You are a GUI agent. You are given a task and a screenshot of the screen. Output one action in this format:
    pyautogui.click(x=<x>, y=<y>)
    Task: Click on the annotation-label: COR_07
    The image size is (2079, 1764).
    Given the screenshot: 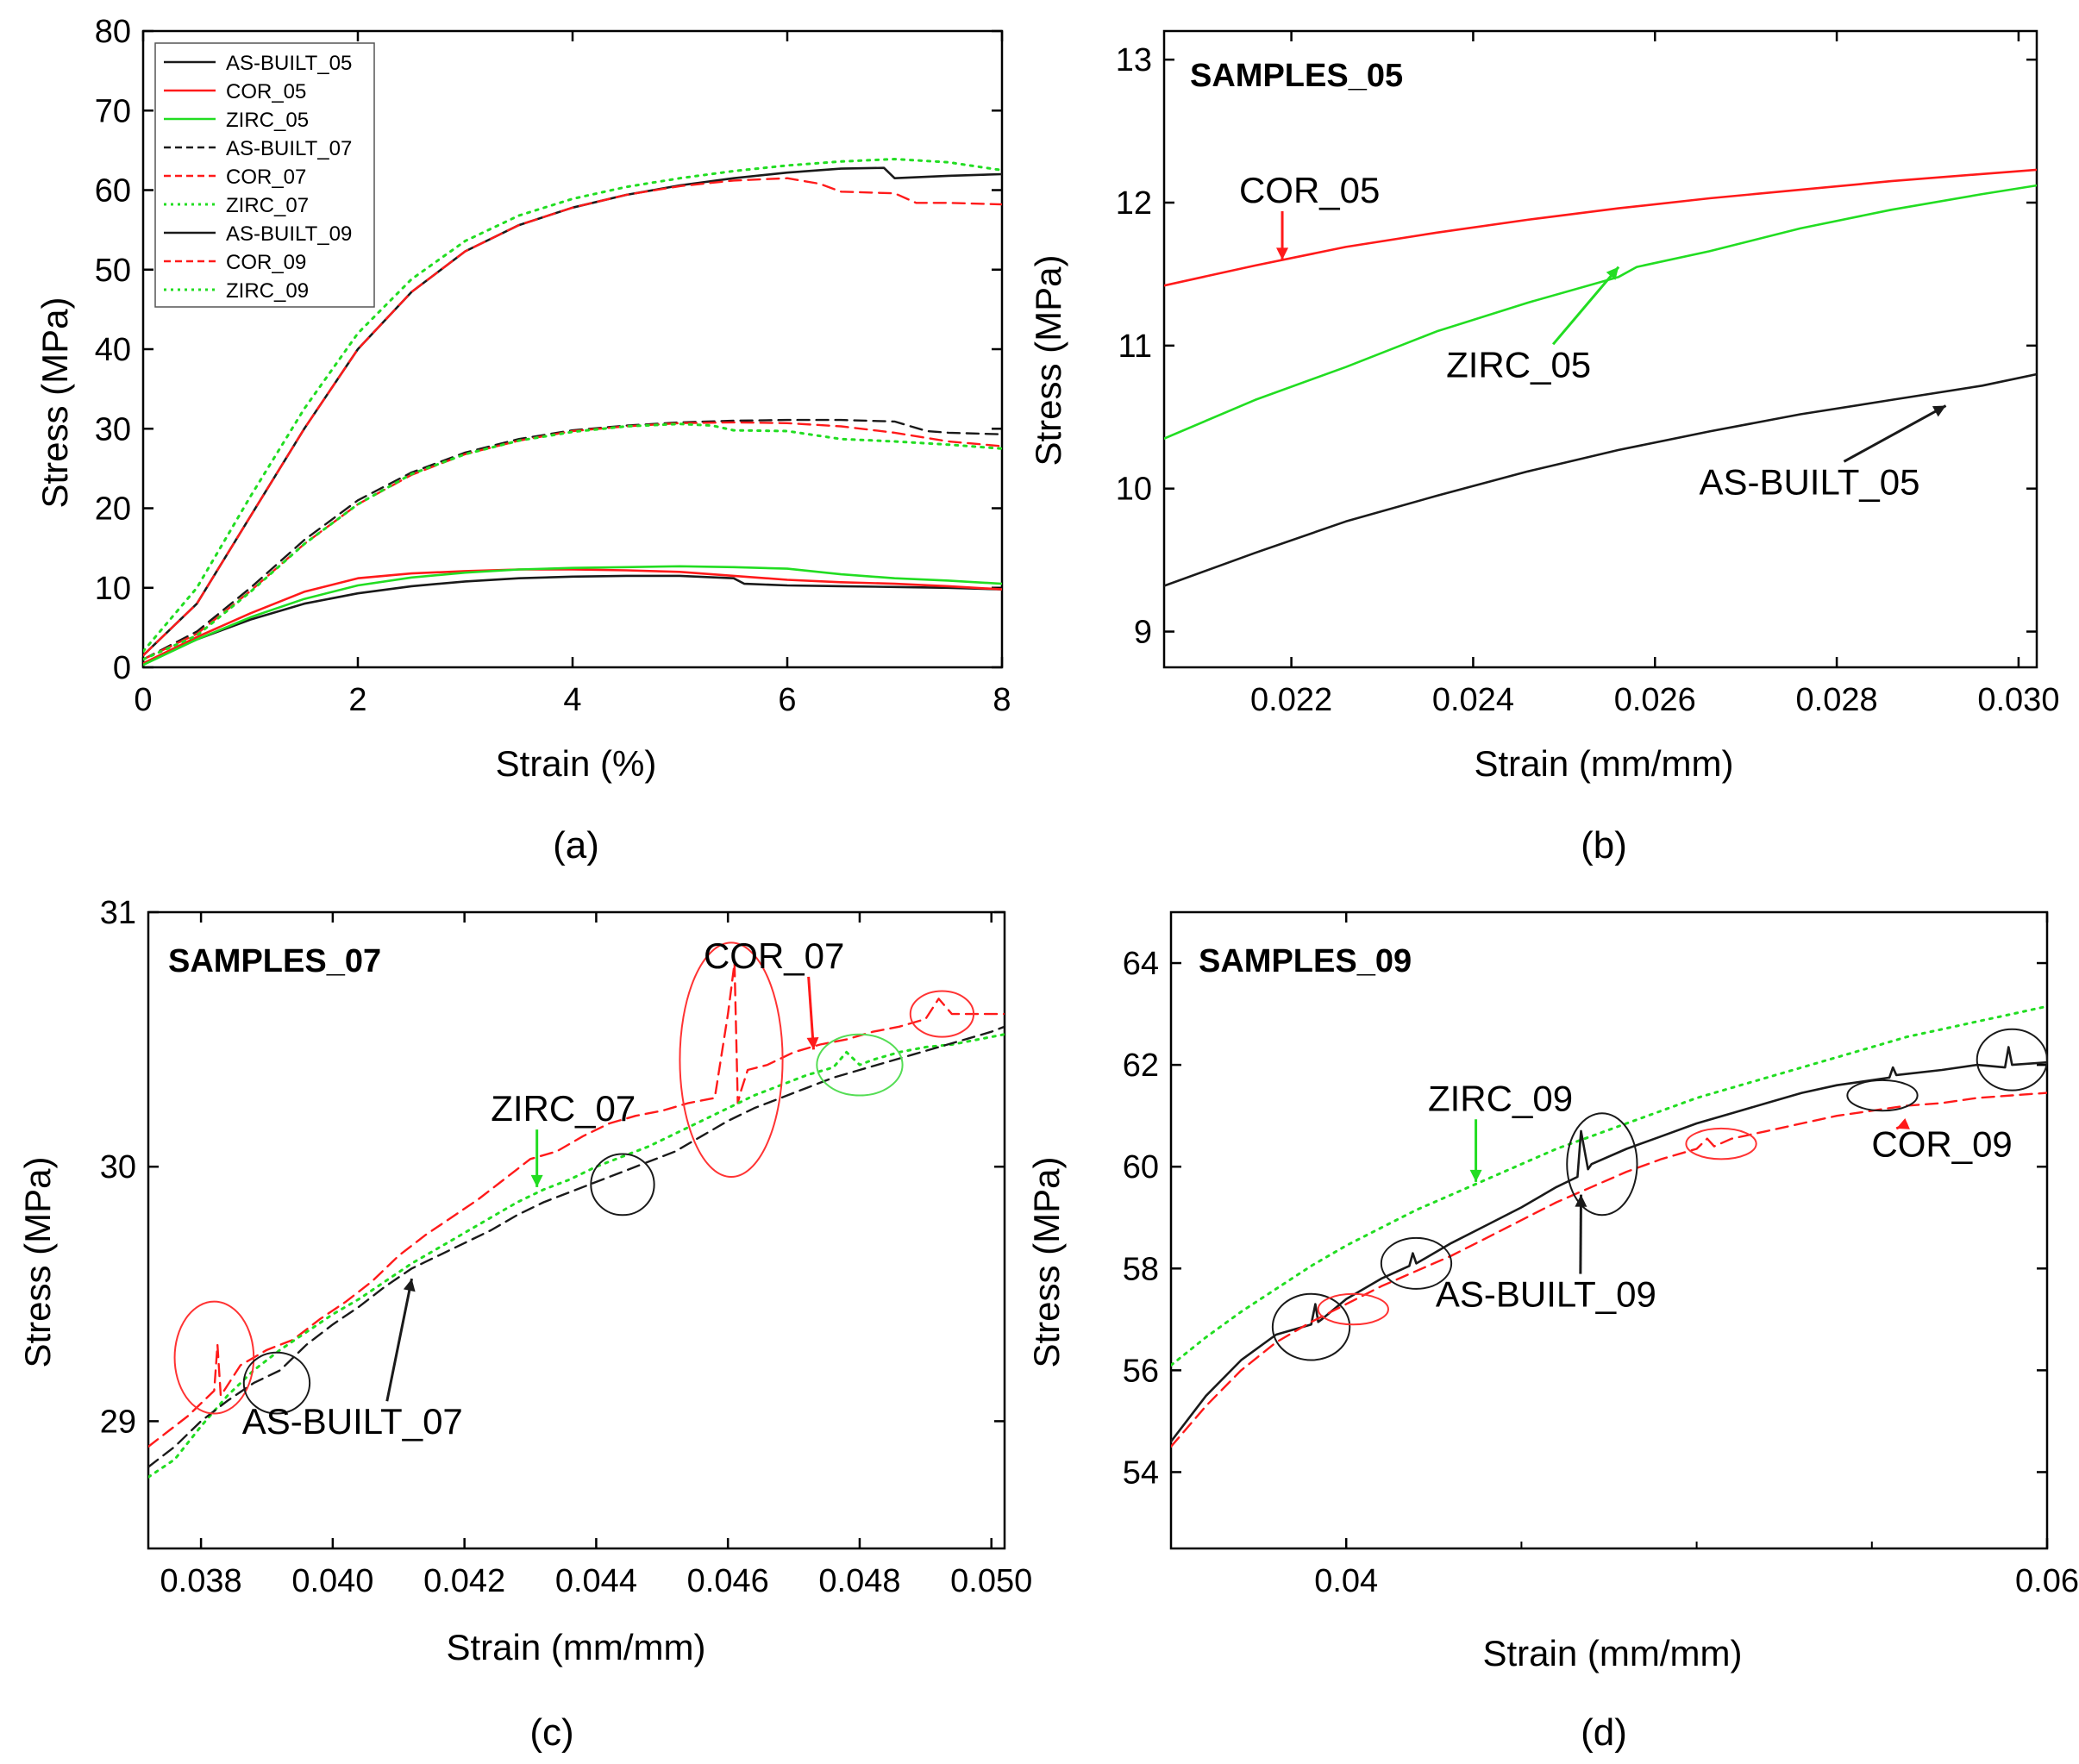 What is the action you would take?
    pyautogui.click(x=774, y=955)
    